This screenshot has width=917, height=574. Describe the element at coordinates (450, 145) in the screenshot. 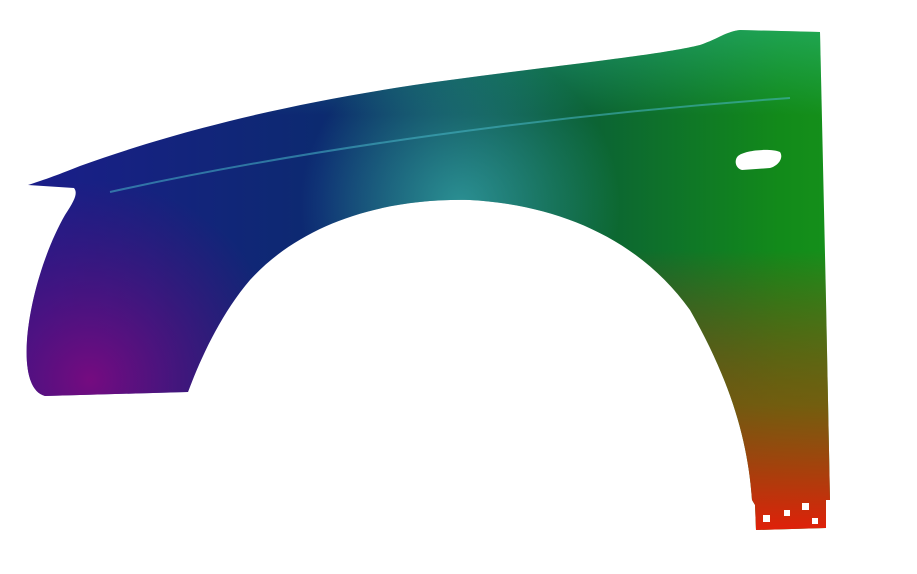

I see `body-crease-line` at that location.